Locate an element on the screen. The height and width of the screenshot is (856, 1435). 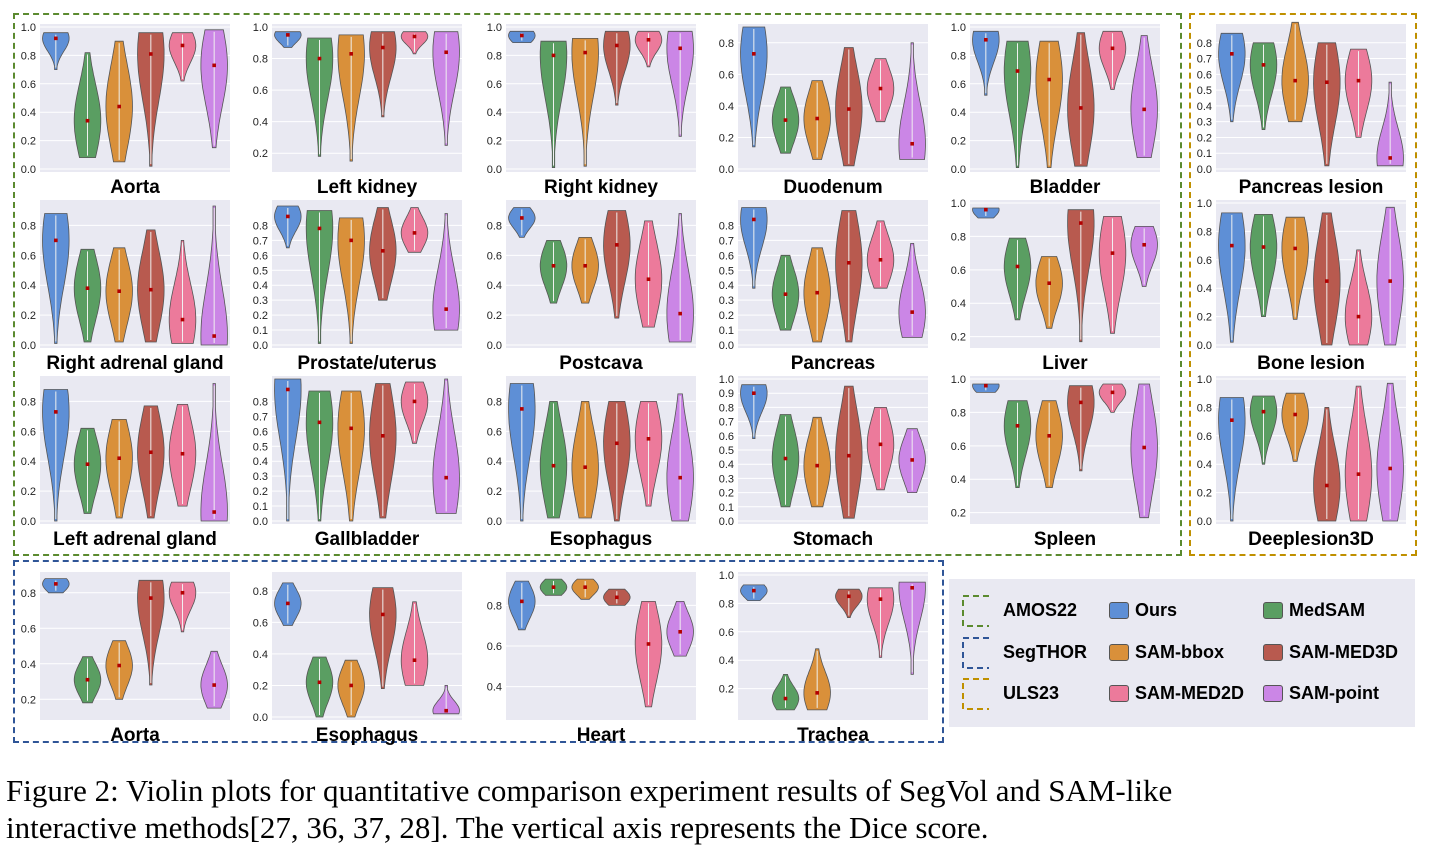
violin-panel-segthor-esophagus: 0.0 0.2 0.4 0.6 0.8 Esophagus is located at coordinates (360, 662).